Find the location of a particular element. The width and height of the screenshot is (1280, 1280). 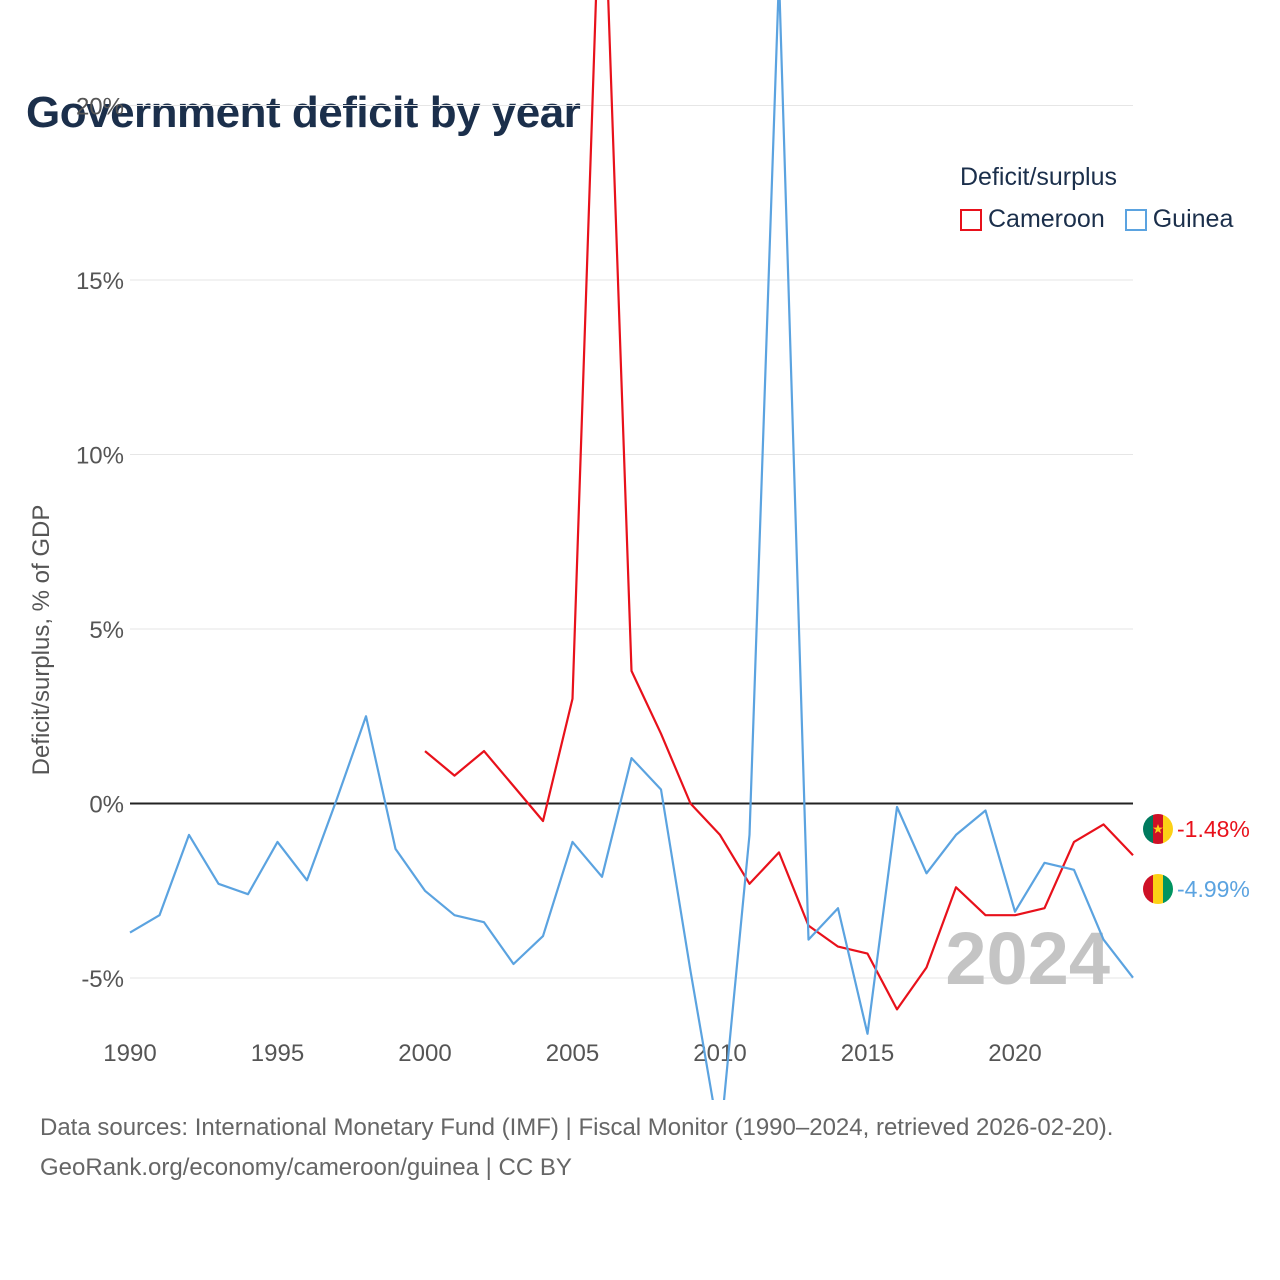

x-tick-label: 2010 is located at coordinates (719, 1053).